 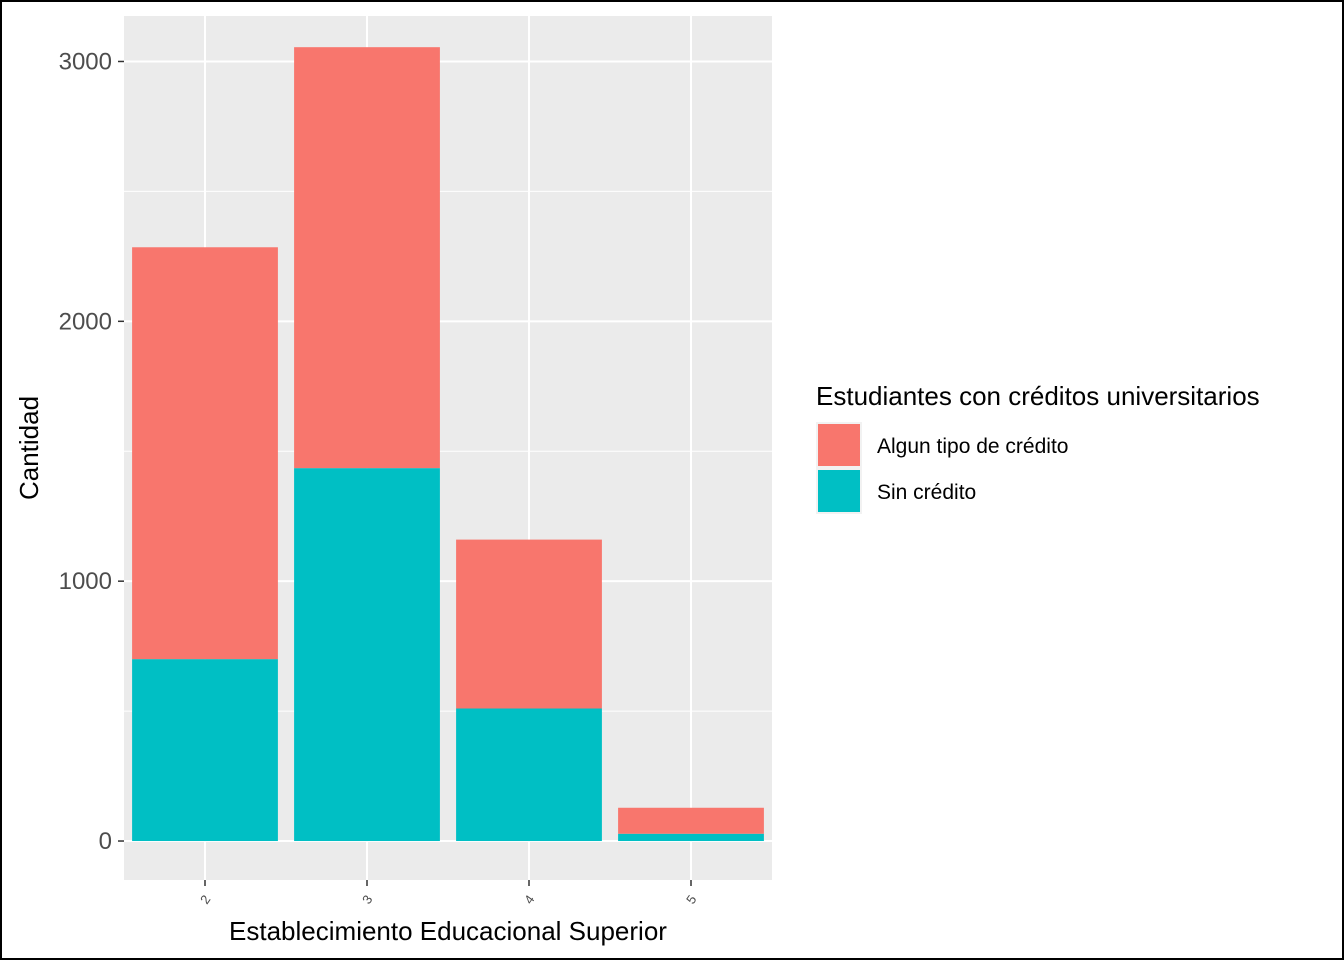 What do you see at coordinates (448, 931) in the screenshot?
I see `x-axis-title: Establecimiento Educacional Superior` at bounding box center [448, 931].